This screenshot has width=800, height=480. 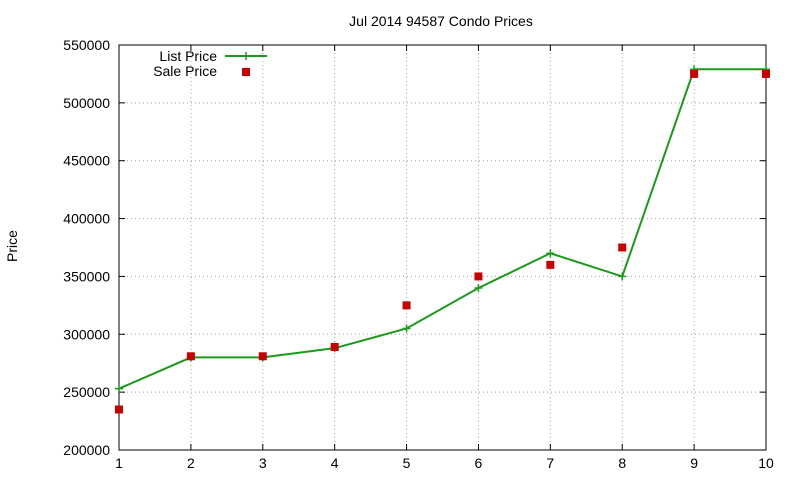 What do you see at coordinates (622, 463) in the screenshot?
I see `x-tick-label: 8` at bounding box center [622, 463].